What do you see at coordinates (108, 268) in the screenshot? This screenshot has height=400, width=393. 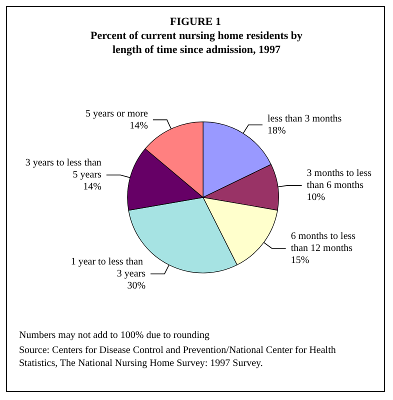 I see `slice-label: 1 year to less than 3 years` at bounding box center [108, 268].